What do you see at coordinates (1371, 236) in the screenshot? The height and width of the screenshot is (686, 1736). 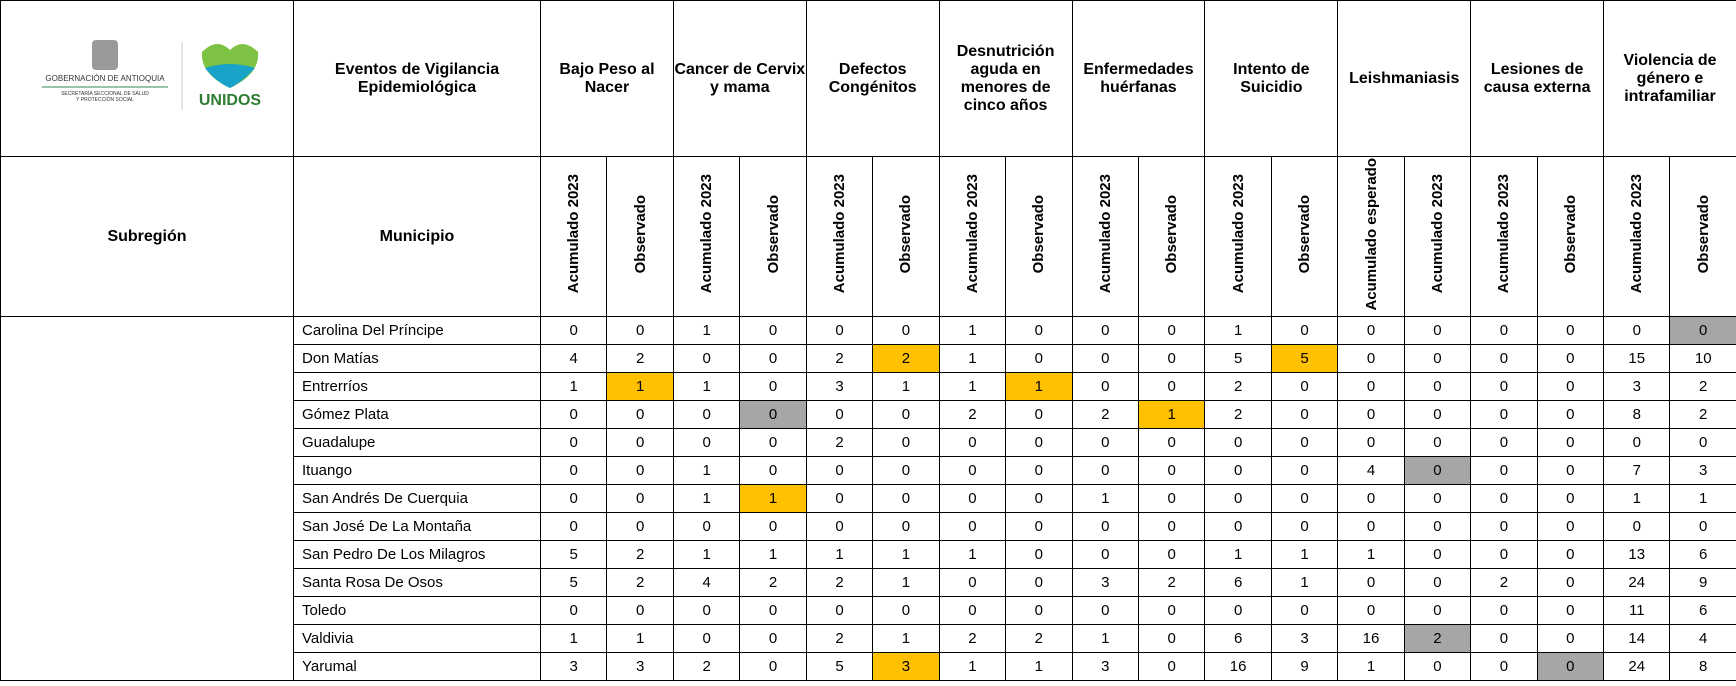 I see `column-header: Acumulado esperado` at bounding box center [1371, 236].